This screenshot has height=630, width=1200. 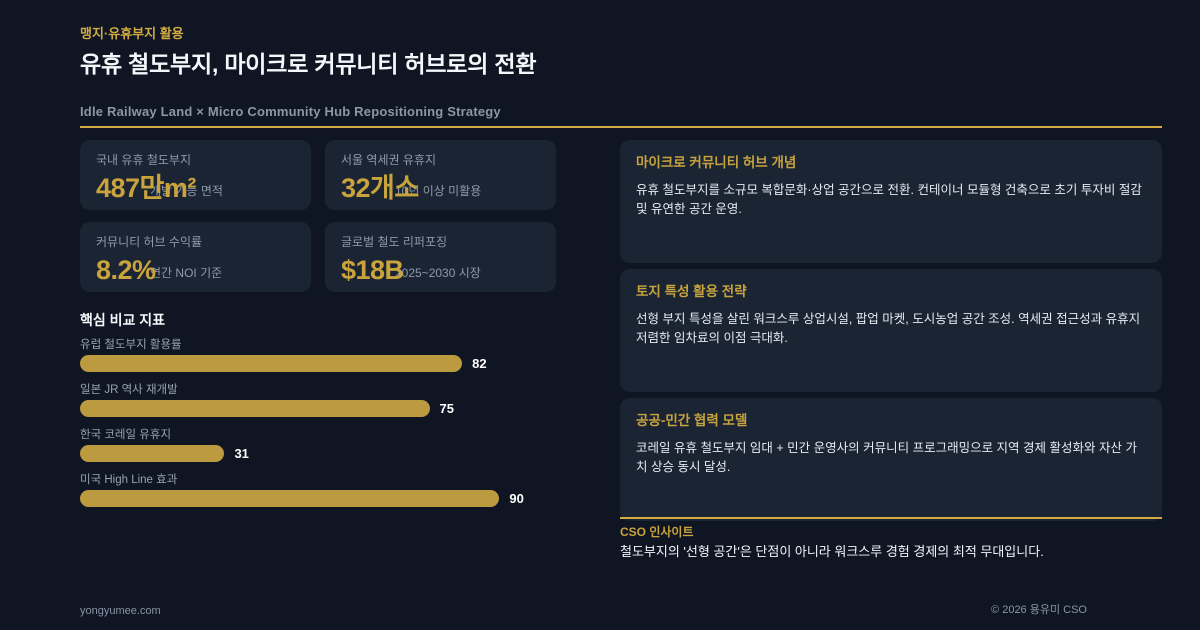 I want to click on chart-rows: 유럽 철도부지 활용률 82 일본 JR 역사 재개발 75, so click(x=313, y=422).